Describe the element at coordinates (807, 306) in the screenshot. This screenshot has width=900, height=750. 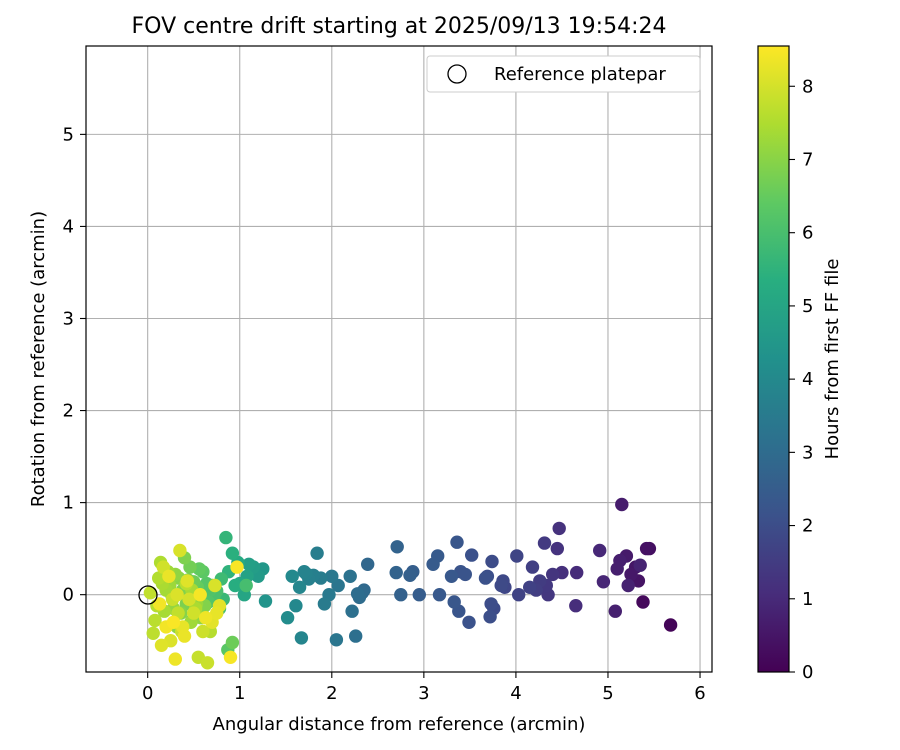
I see `colorbar-tick-label: 5` at that location.